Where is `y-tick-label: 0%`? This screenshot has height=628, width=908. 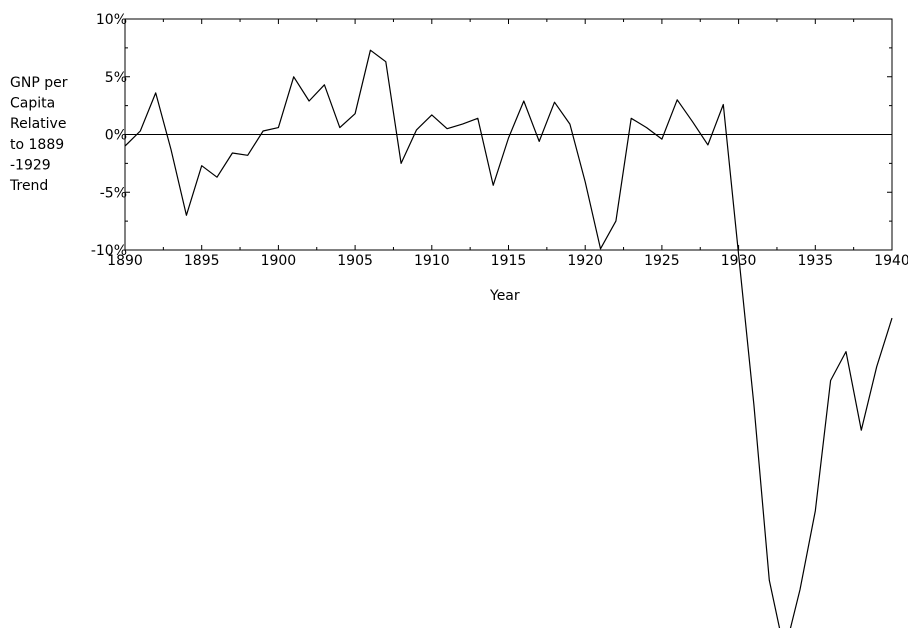
y-tick-label: 0% is located at coordinates (116, 136).